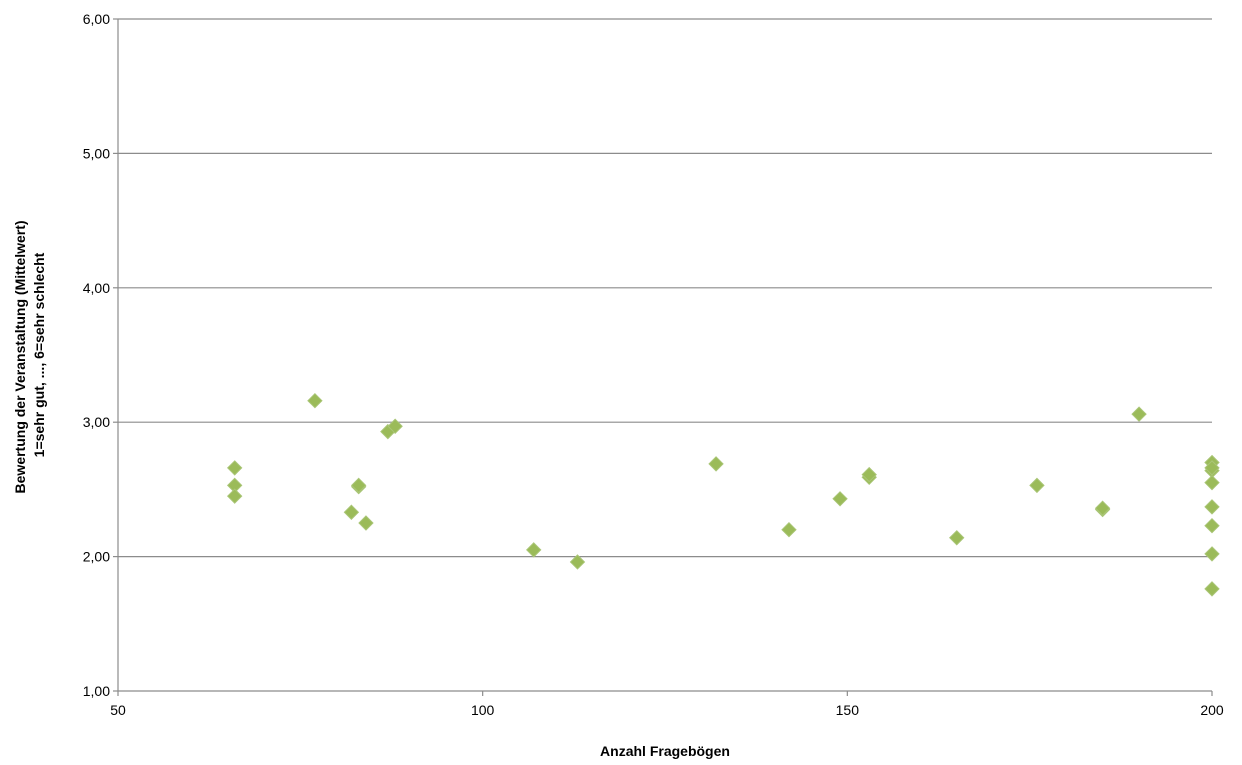 The width and height of the screenshot is (1242, 765). I want to click on y-axis-title-line-2: 1=sehr gut, ..., 6=sehr schlecht, so click(39, 354).